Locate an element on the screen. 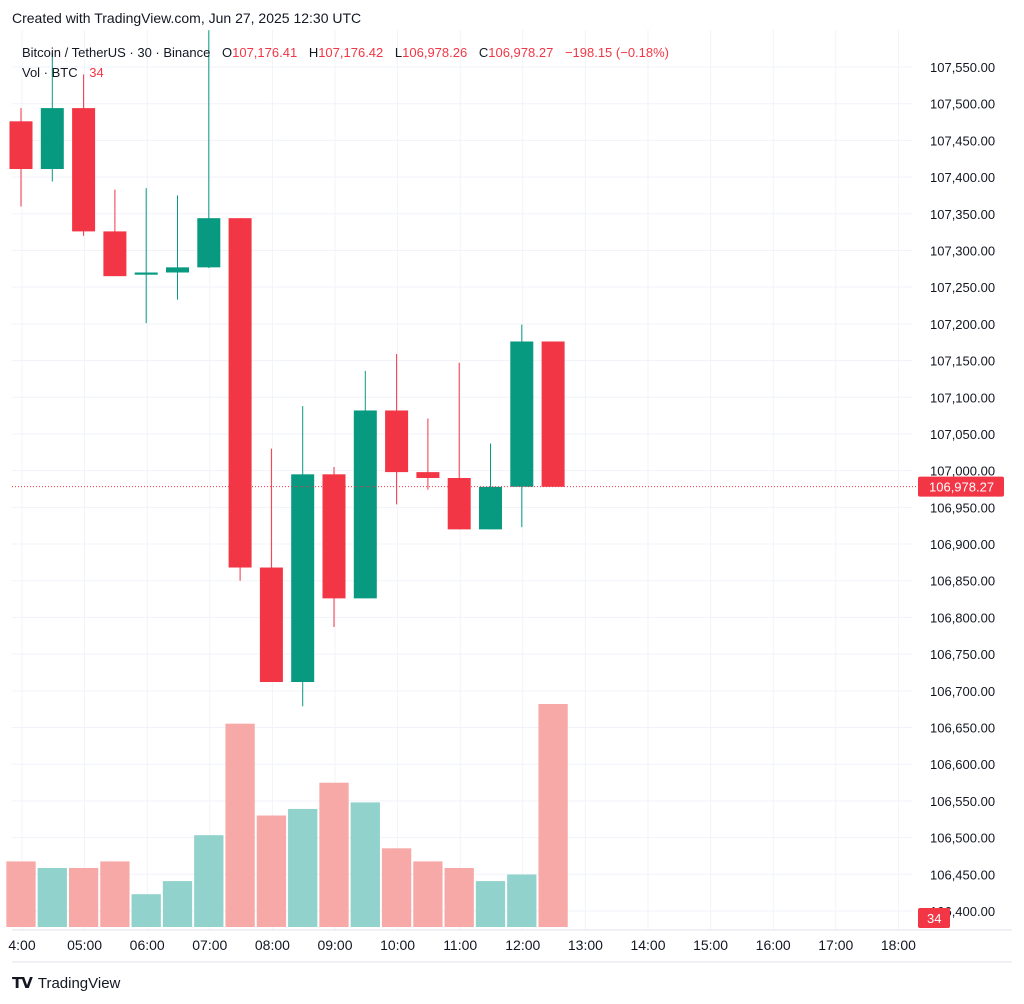 The height and width of the screenshot is (1004, 1024). open-label: O is located at coordinates (227, 52).